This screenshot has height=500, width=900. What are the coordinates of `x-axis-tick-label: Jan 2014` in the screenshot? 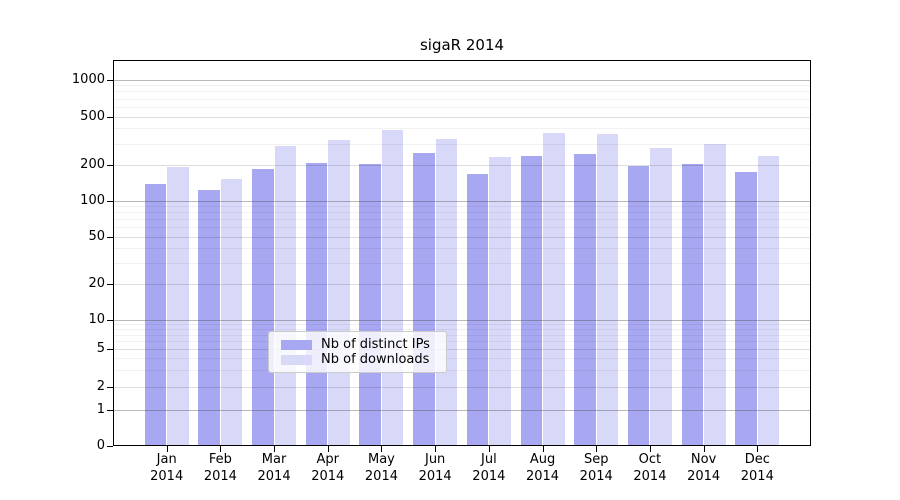 It's located at (167, 468).